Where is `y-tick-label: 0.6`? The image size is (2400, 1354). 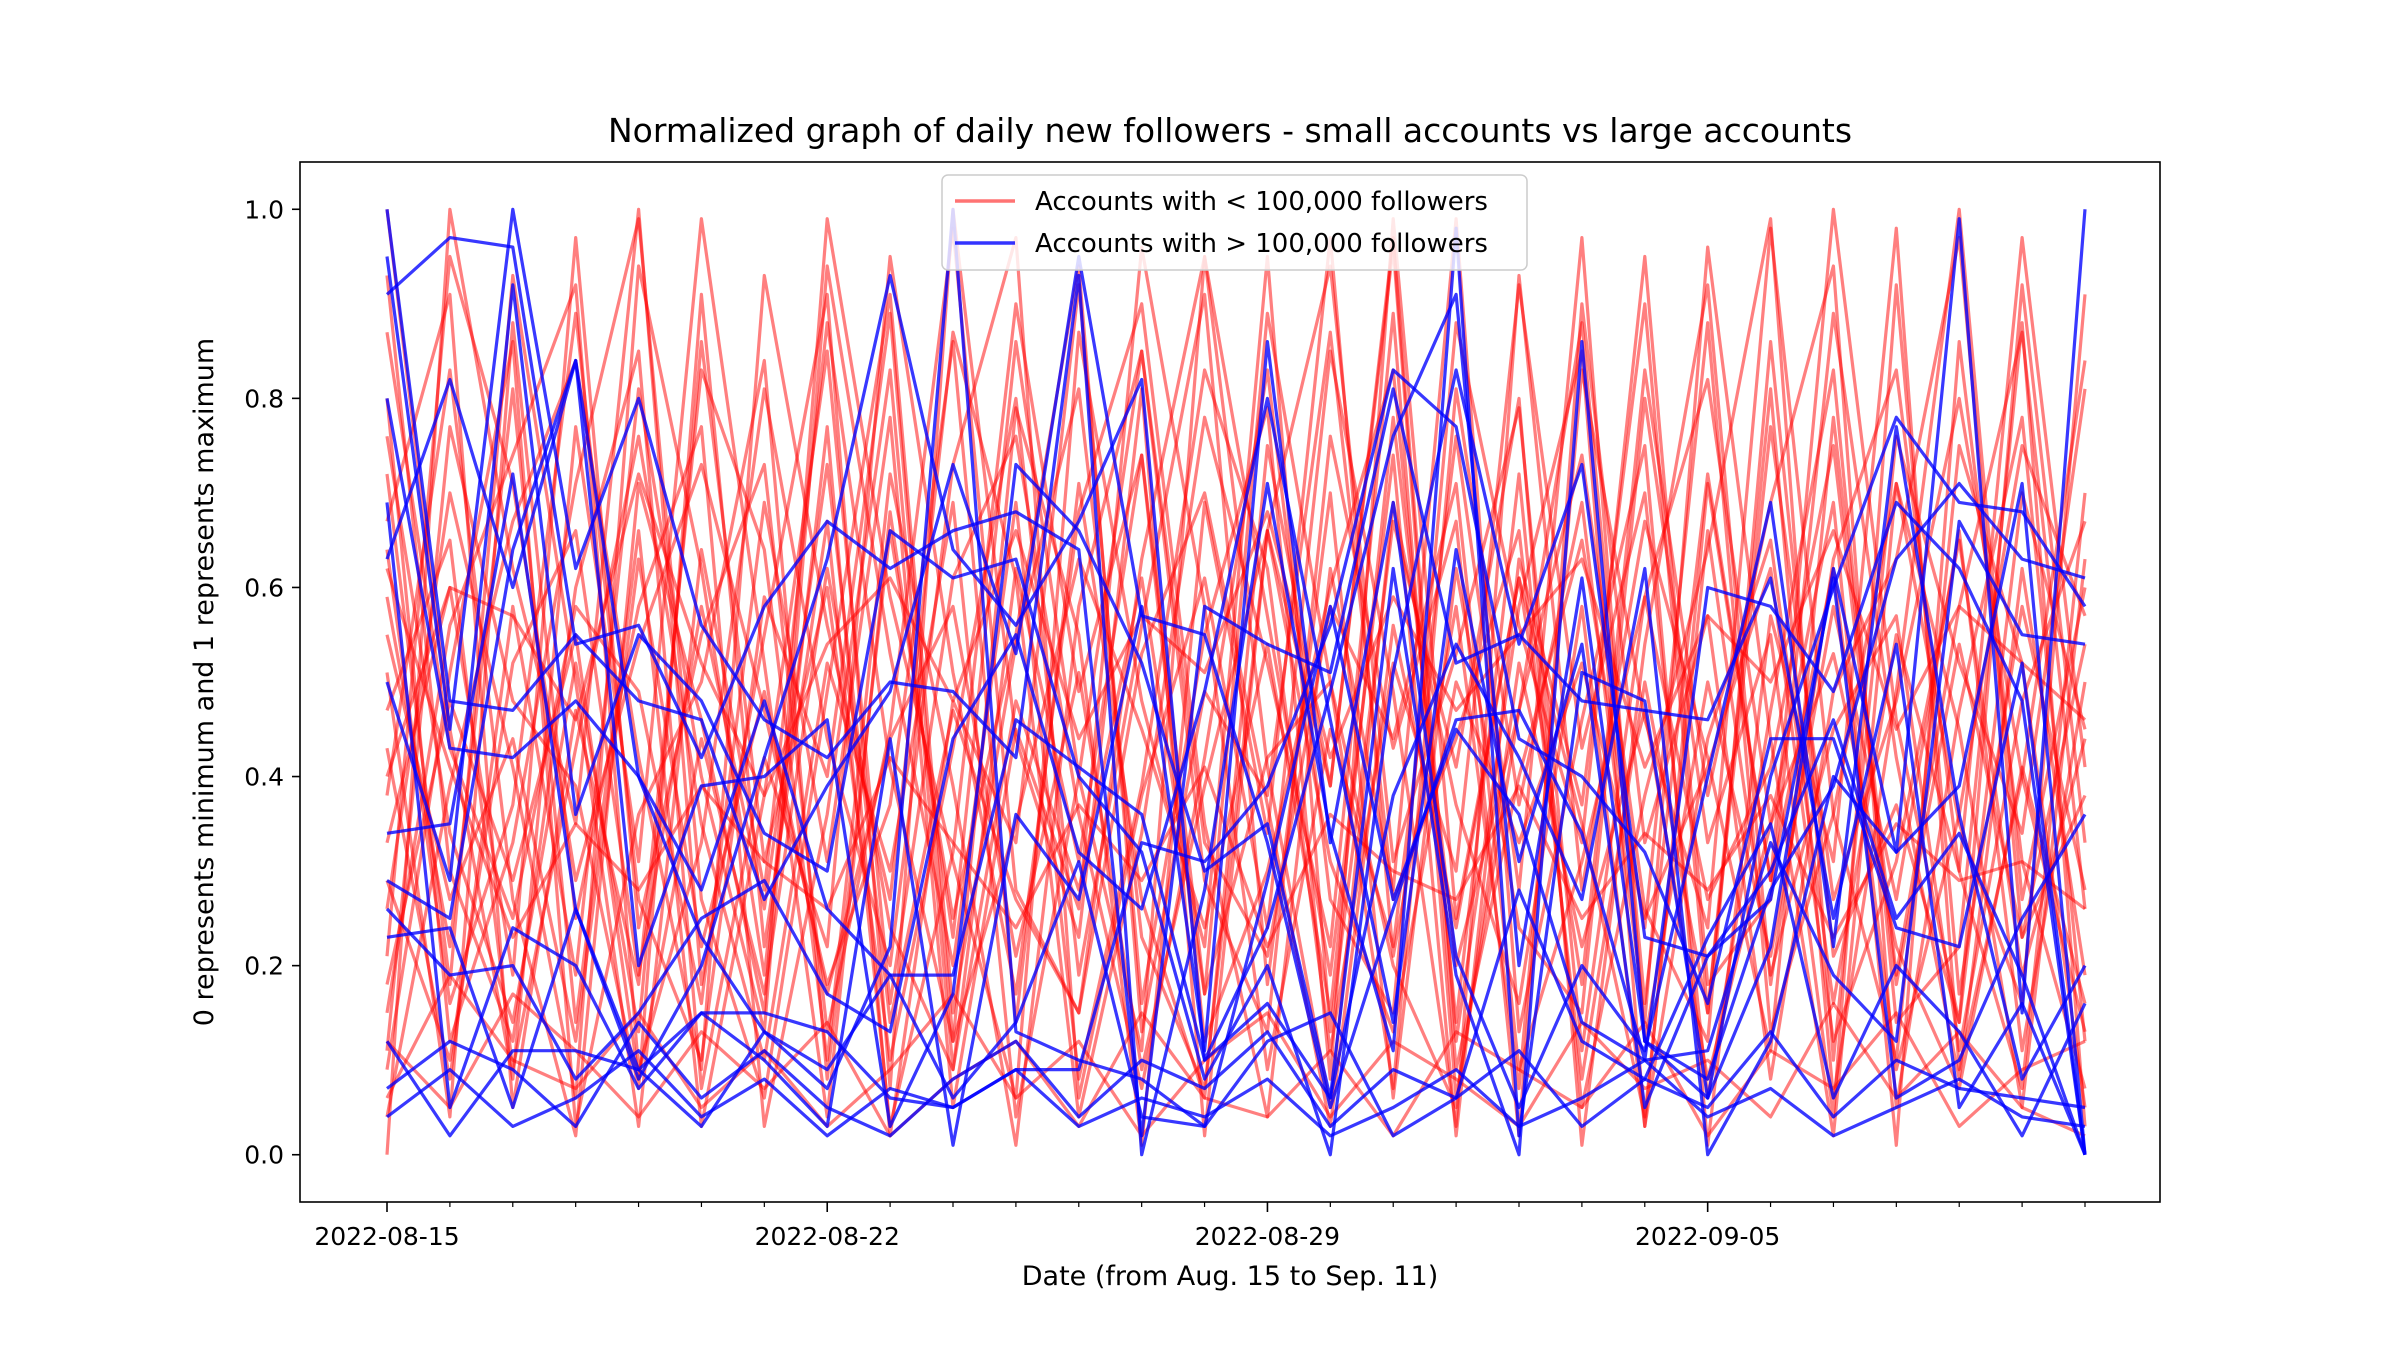
y-tick-label: 0.6 is located at coordinates (264, 587).